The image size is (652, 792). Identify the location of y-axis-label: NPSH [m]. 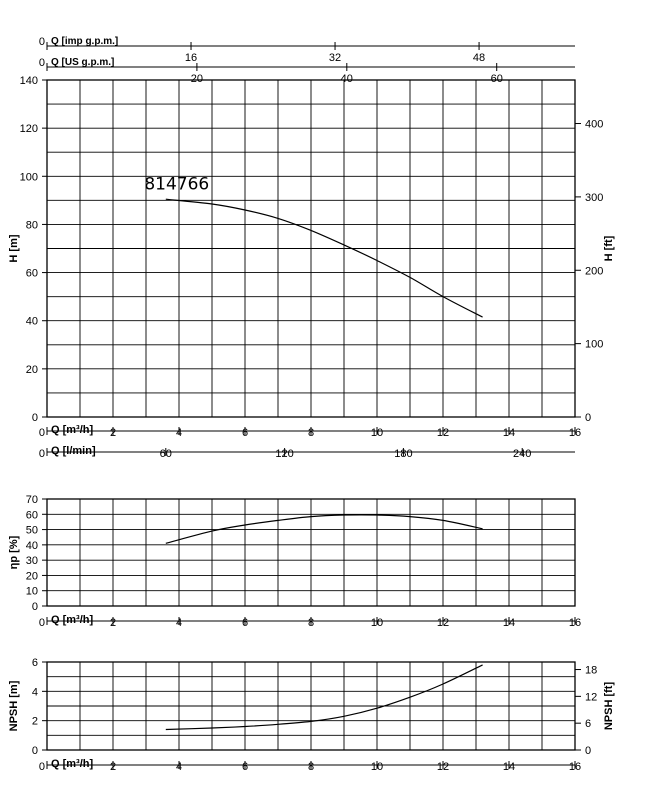
(14, 705).